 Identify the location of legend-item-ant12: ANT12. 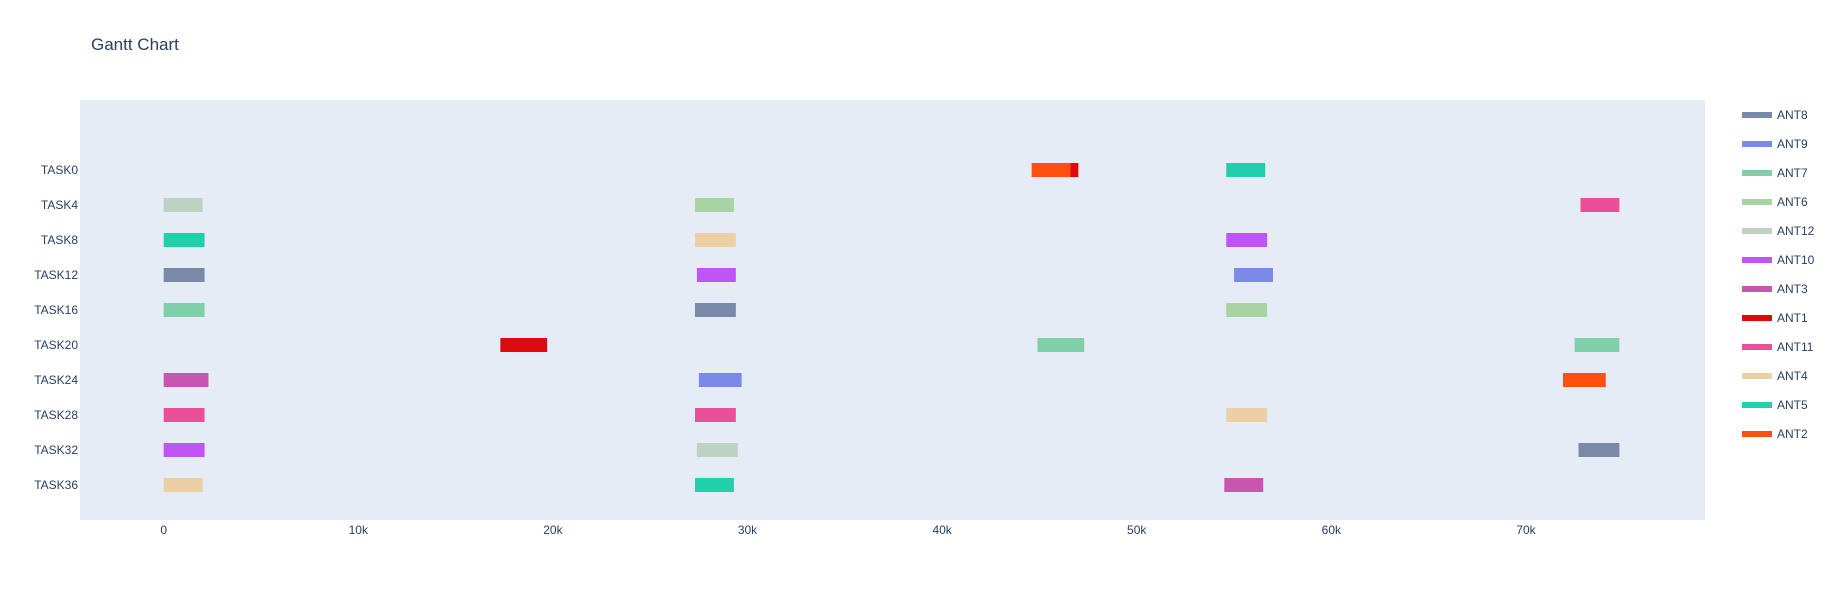
(1778, 231).